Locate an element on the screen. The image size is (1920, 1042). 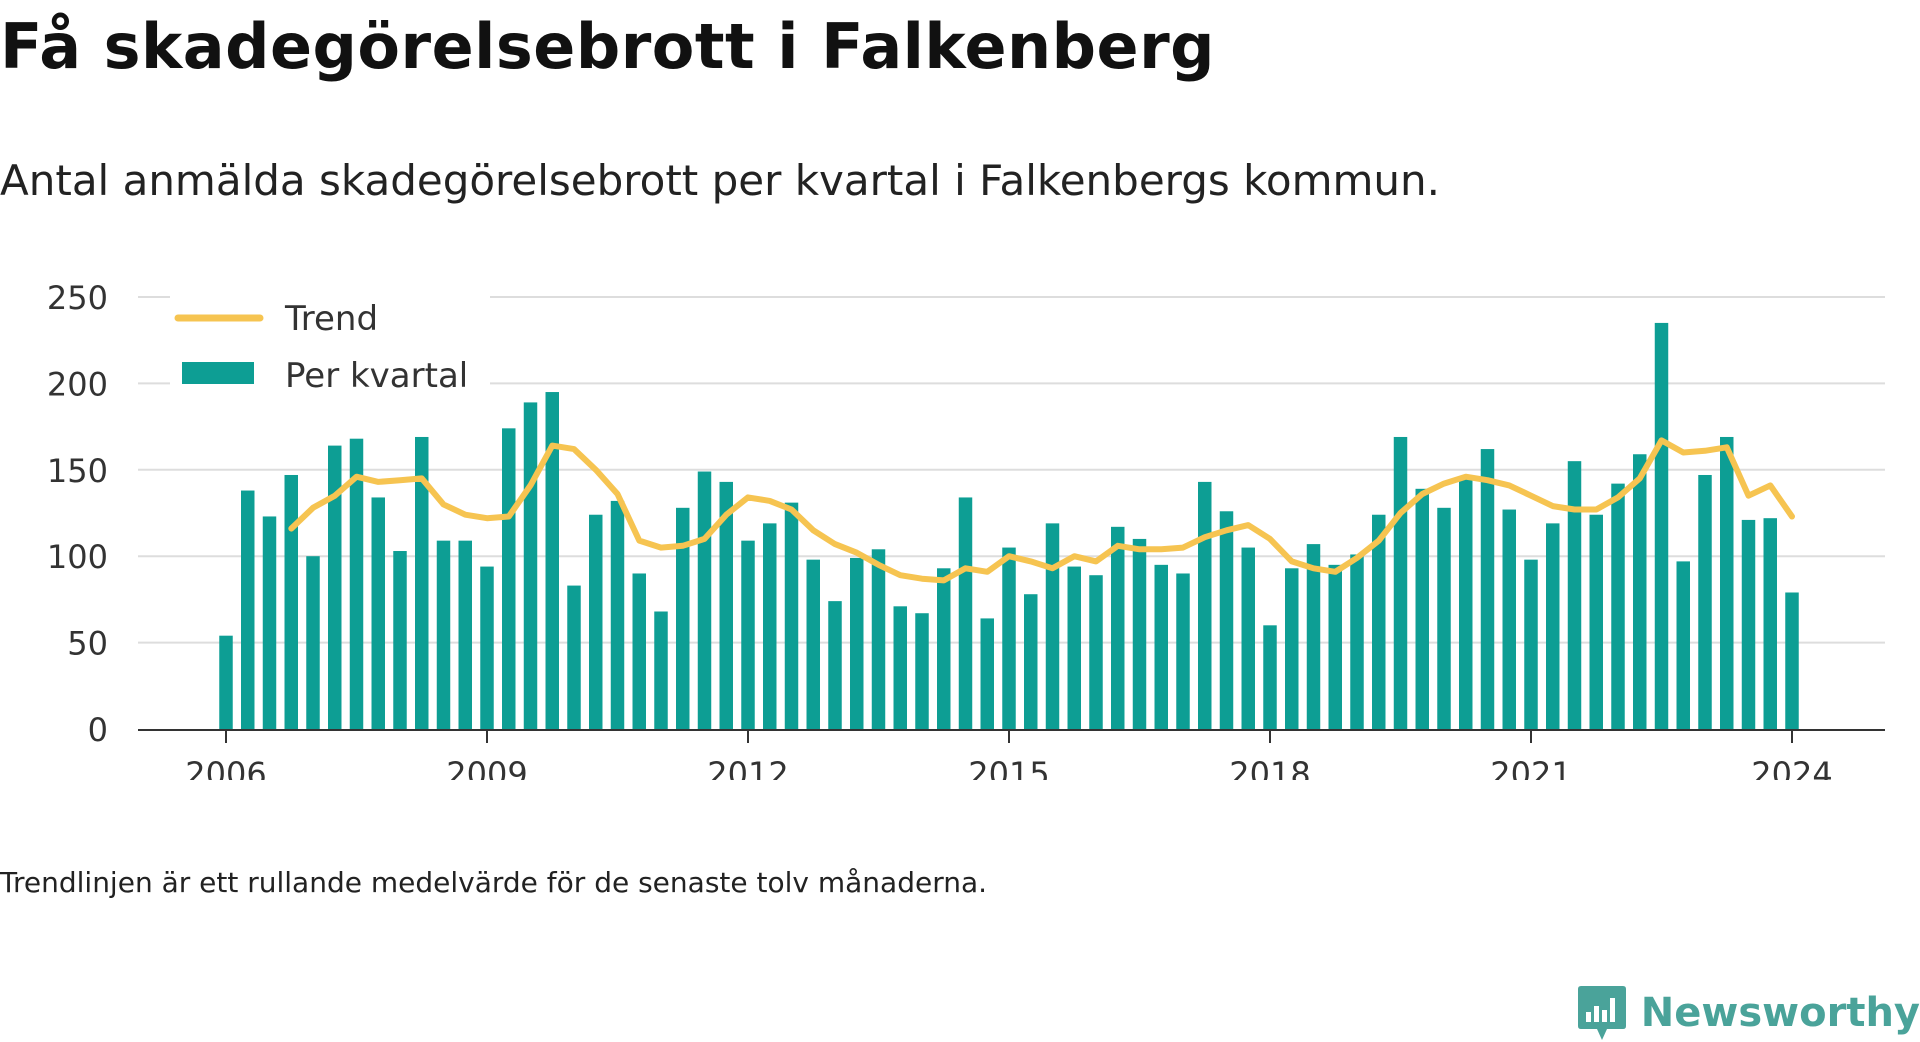
legend-bars-label: Per kvartal is located at coordinates (376, 376).